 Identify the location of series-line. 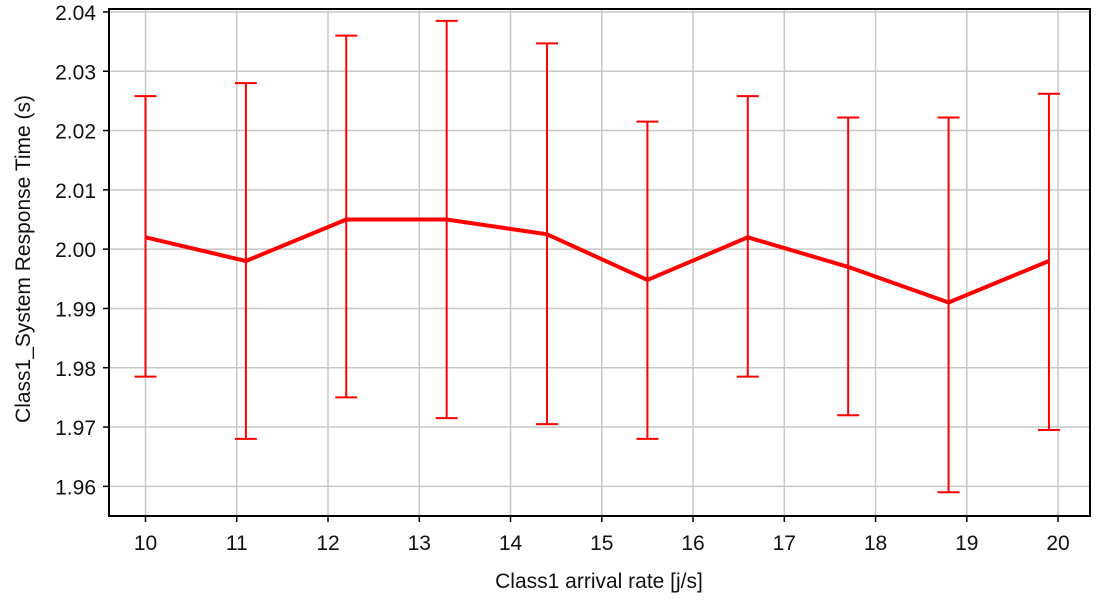
(597, 261).